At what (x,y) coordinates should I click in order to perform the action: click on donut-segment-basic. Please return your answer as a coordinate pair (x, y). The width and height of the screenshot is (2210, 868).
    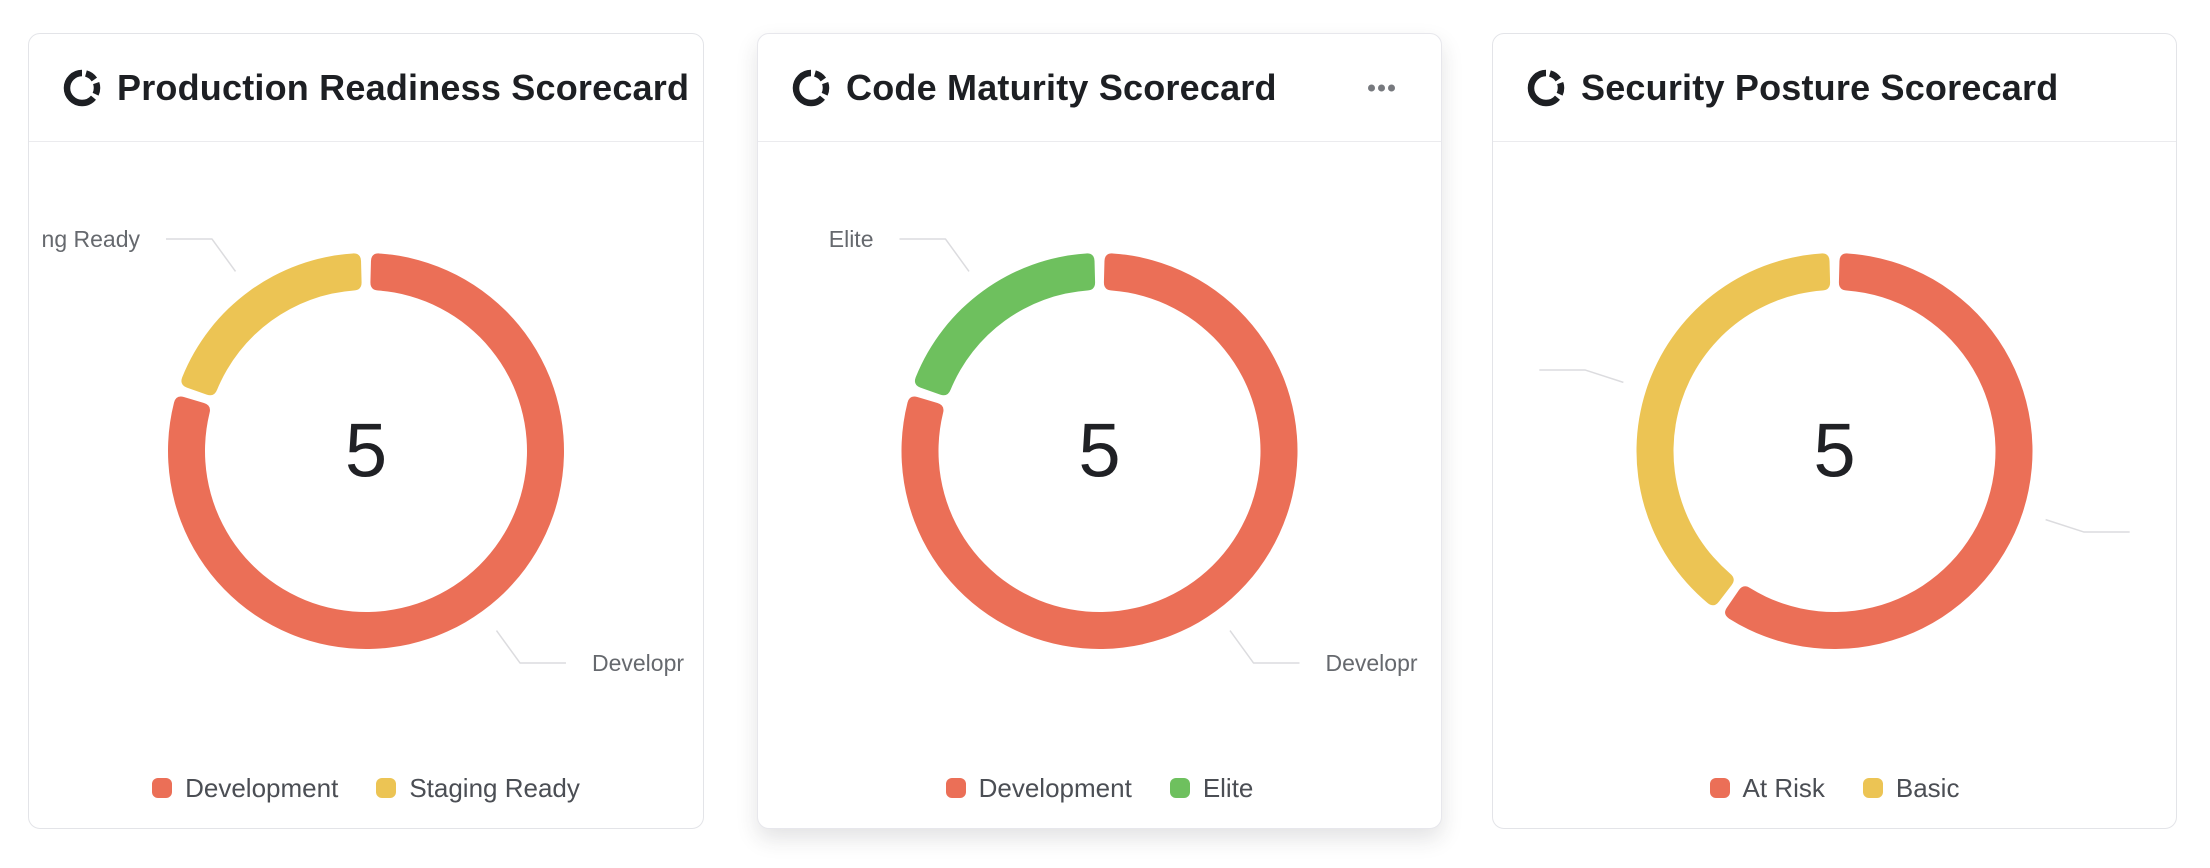
    Looking at the image, I should click on (1733, 429).